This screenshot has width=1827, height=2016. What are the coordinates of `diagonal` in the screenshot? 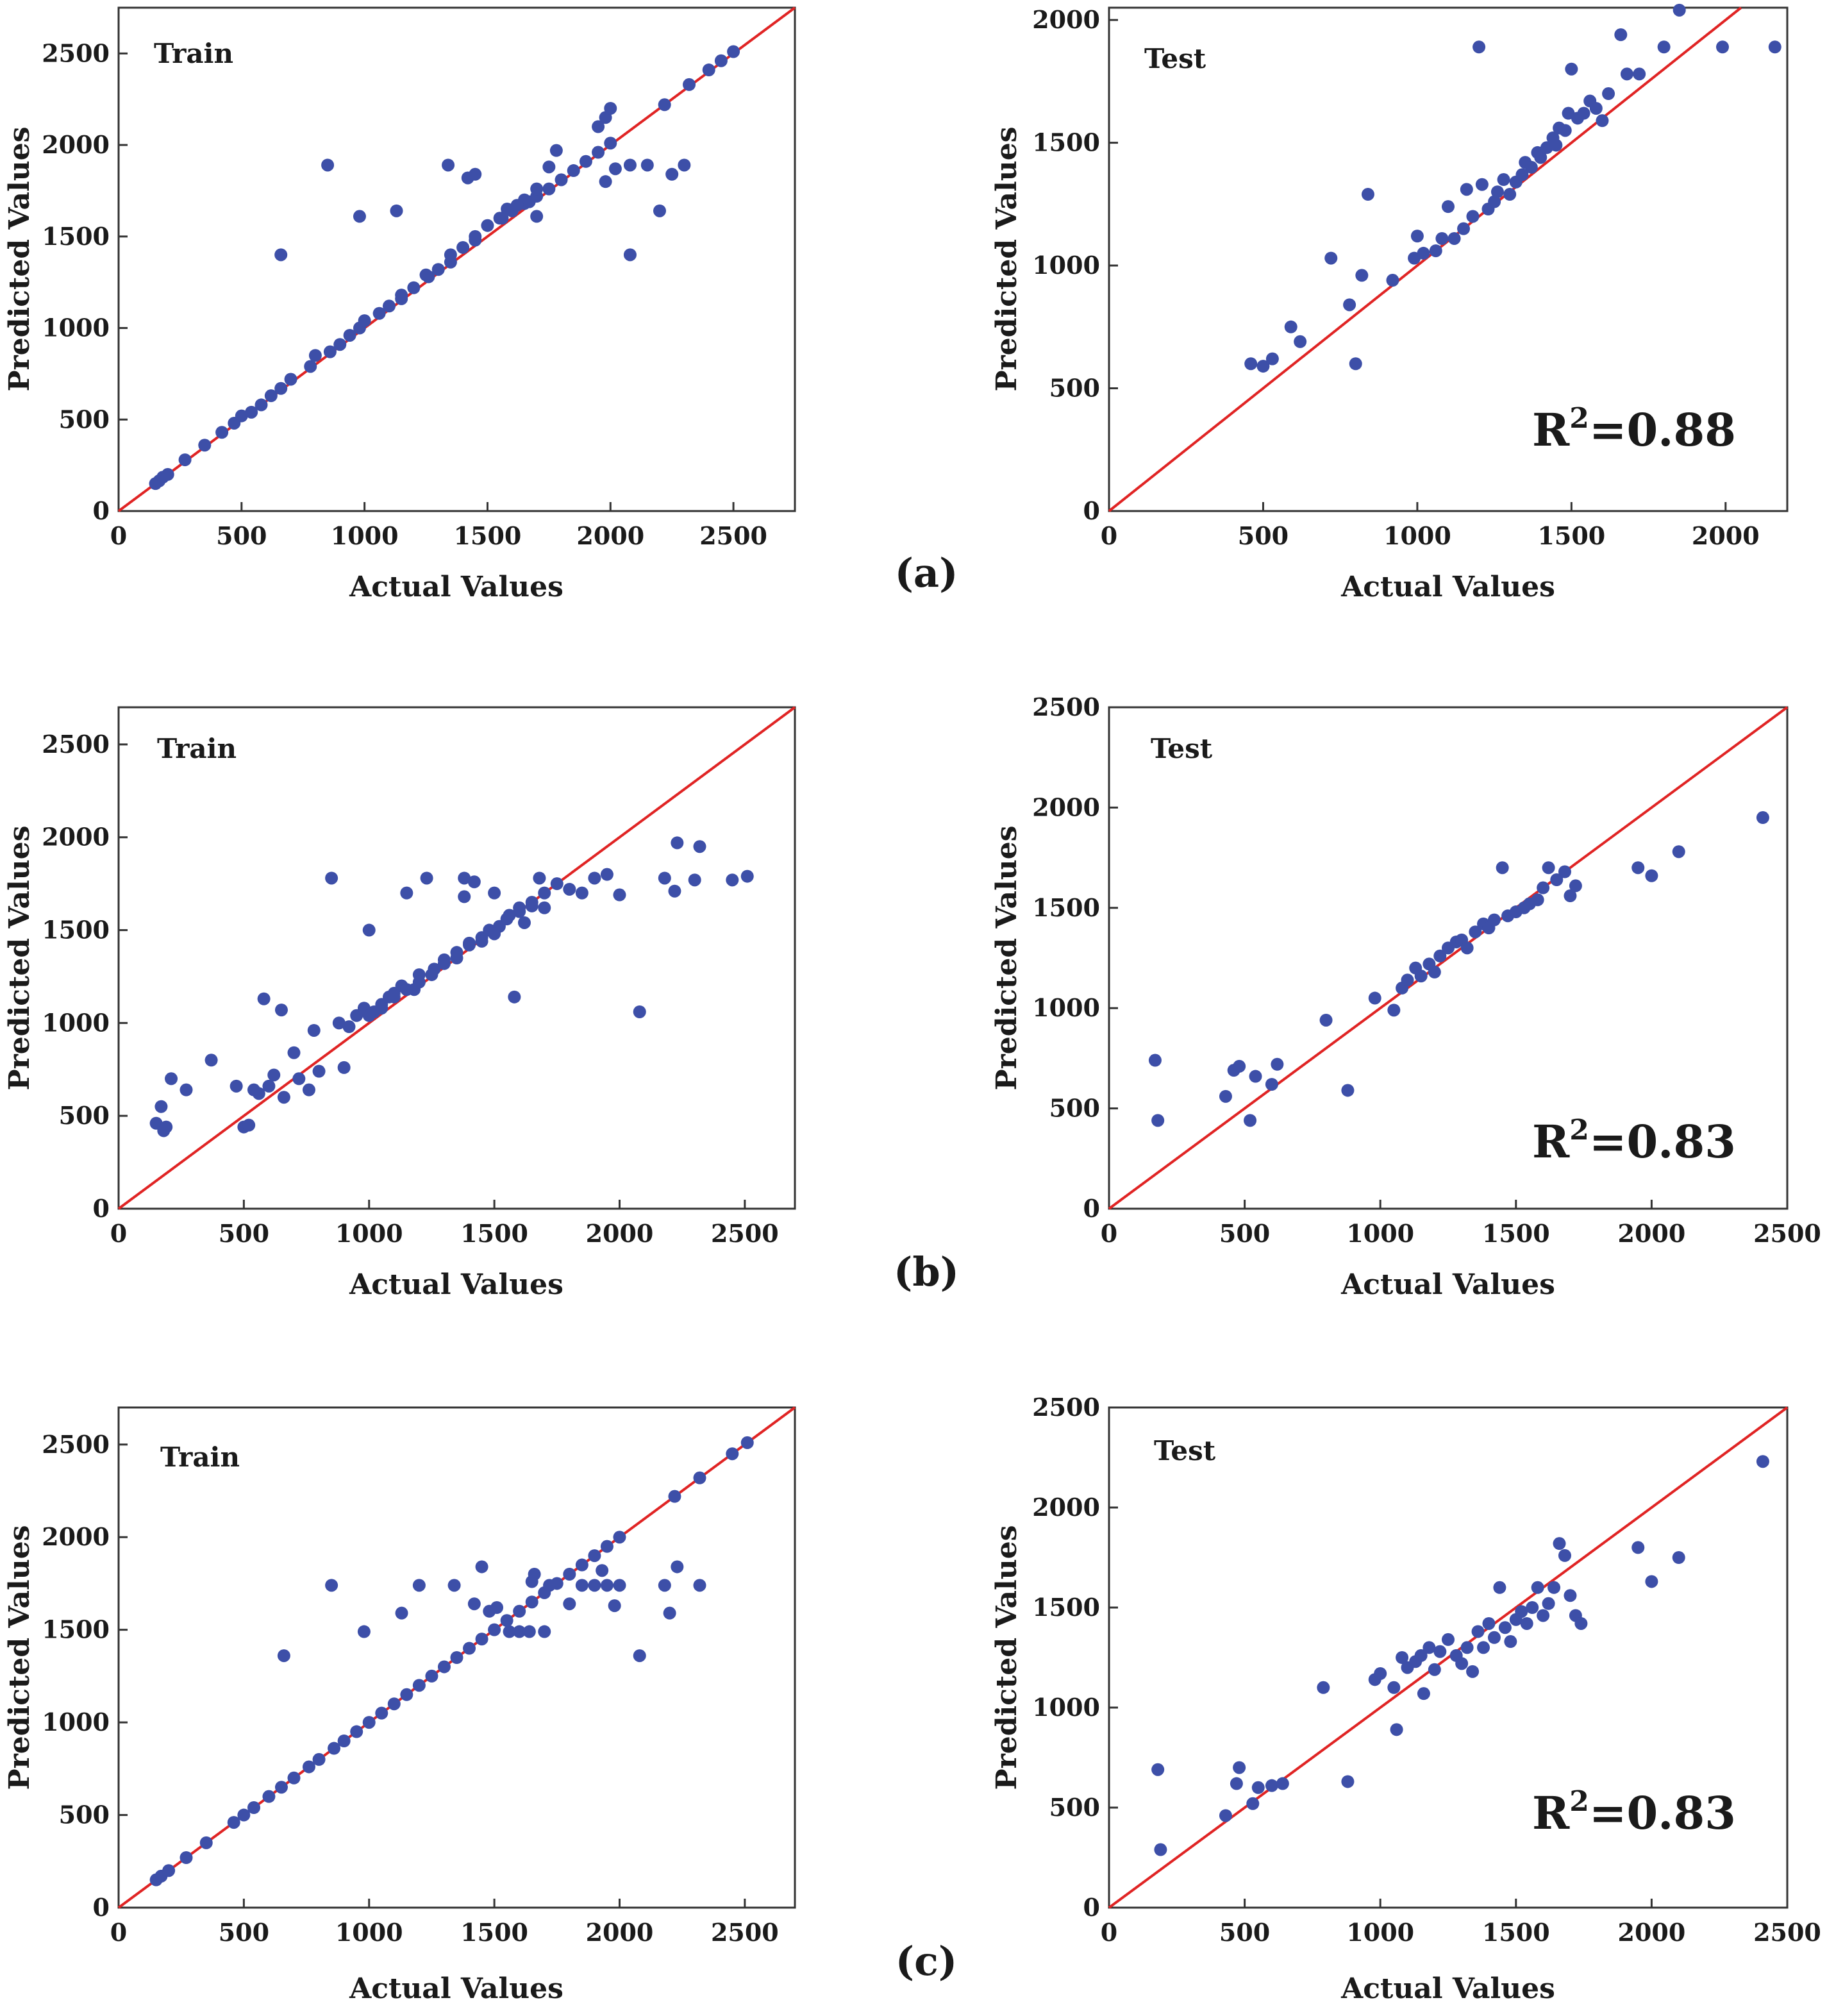 It's located at (1448, 1657).